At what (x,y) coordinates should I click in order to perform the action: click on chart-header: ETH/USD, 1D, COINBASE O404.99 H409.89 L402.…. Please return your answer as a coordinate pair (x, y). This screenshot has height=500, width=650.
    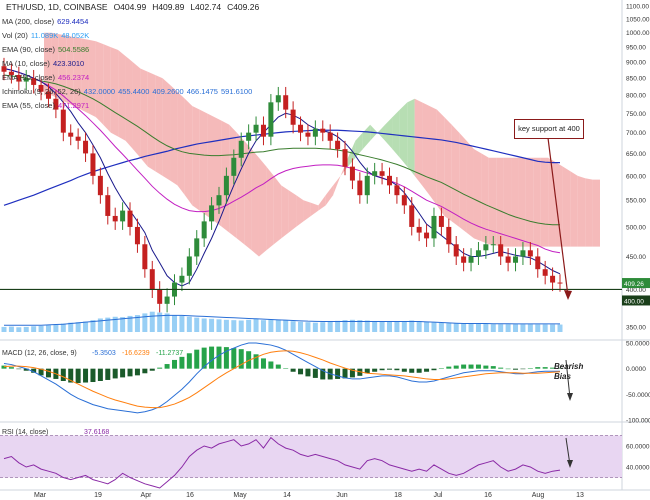
    Looking at the image, I should click on (135, 7).